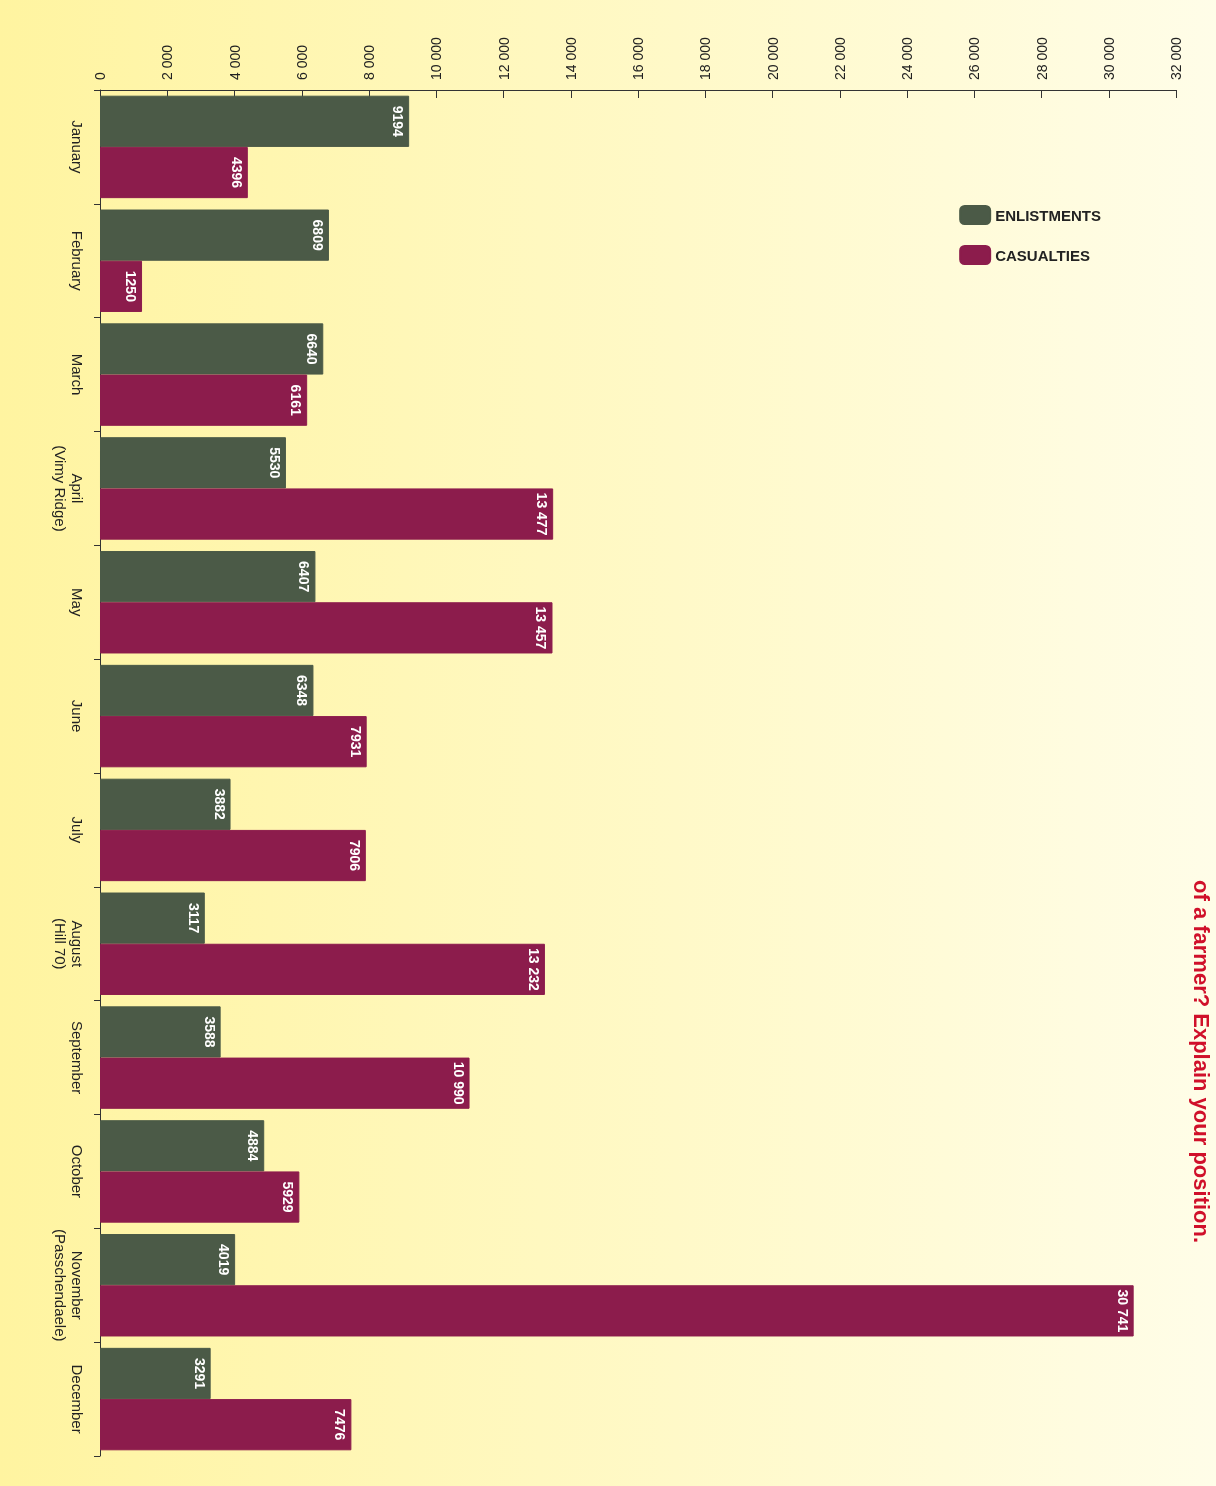 The image size is (1216, 1486). Describe the element at coordinates (100, 76) in the screenshot. I see `x-tick-label: 0` at that location.